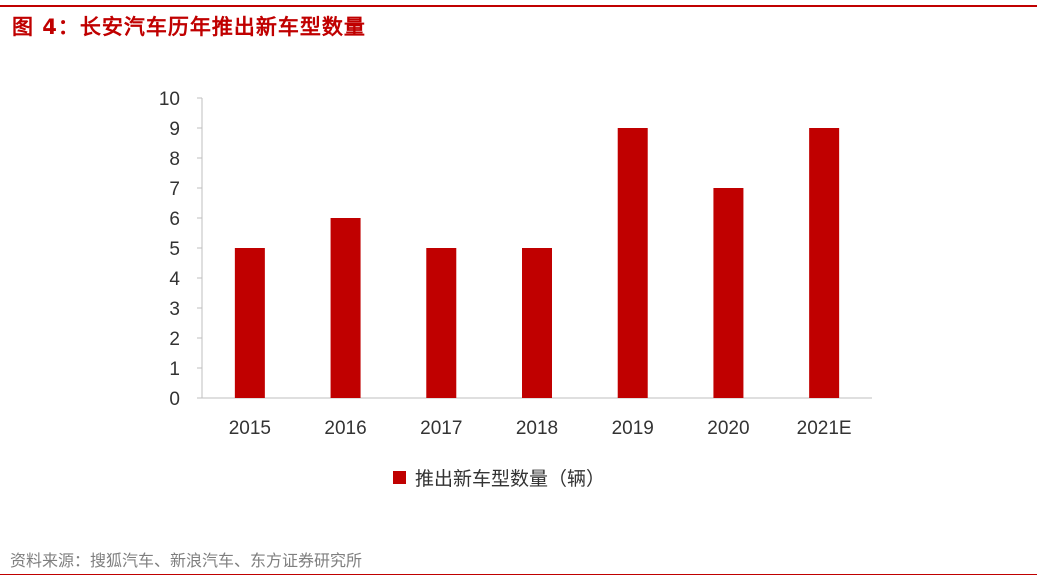  What do you see at coordinates (250, 428) in the screenshot?
I see `x-tick-label: 2015` at bounding box center [250, 428].